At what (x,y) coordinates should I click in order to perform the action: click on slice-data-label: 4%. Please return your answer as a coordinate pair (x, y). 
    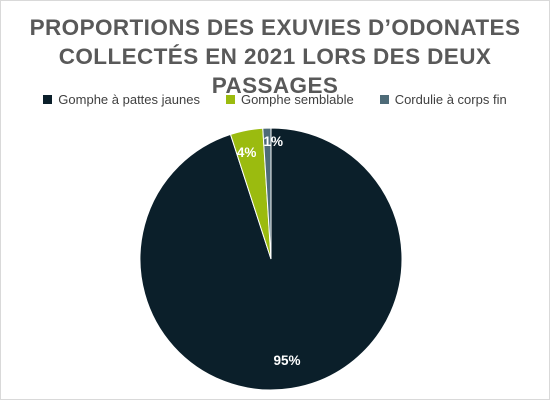
    Looking at the image, I should click on (247, 152).